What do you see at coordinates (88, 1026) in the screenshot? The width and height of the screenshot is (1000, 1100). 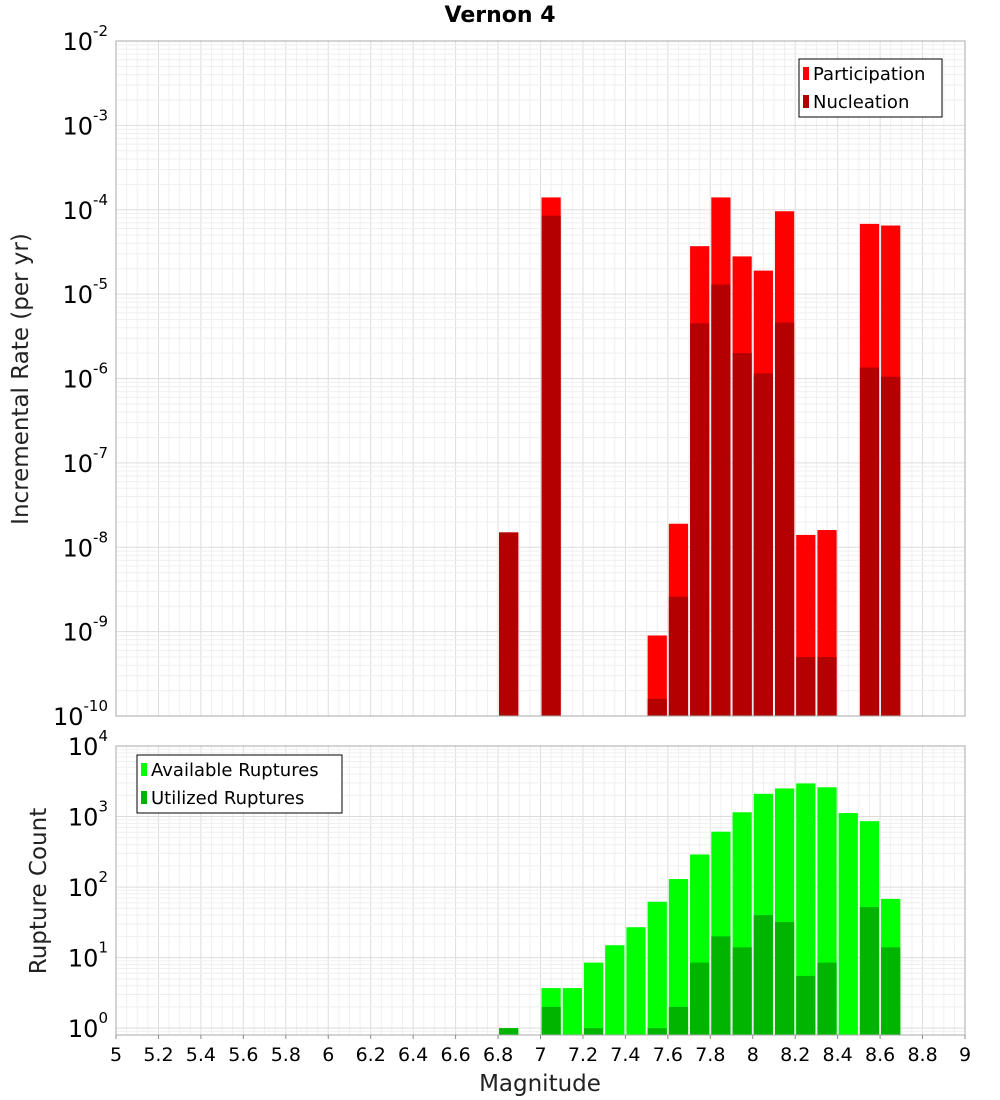 I see `y-tick-label: 10⁰` at bounding box center [88, 1026].